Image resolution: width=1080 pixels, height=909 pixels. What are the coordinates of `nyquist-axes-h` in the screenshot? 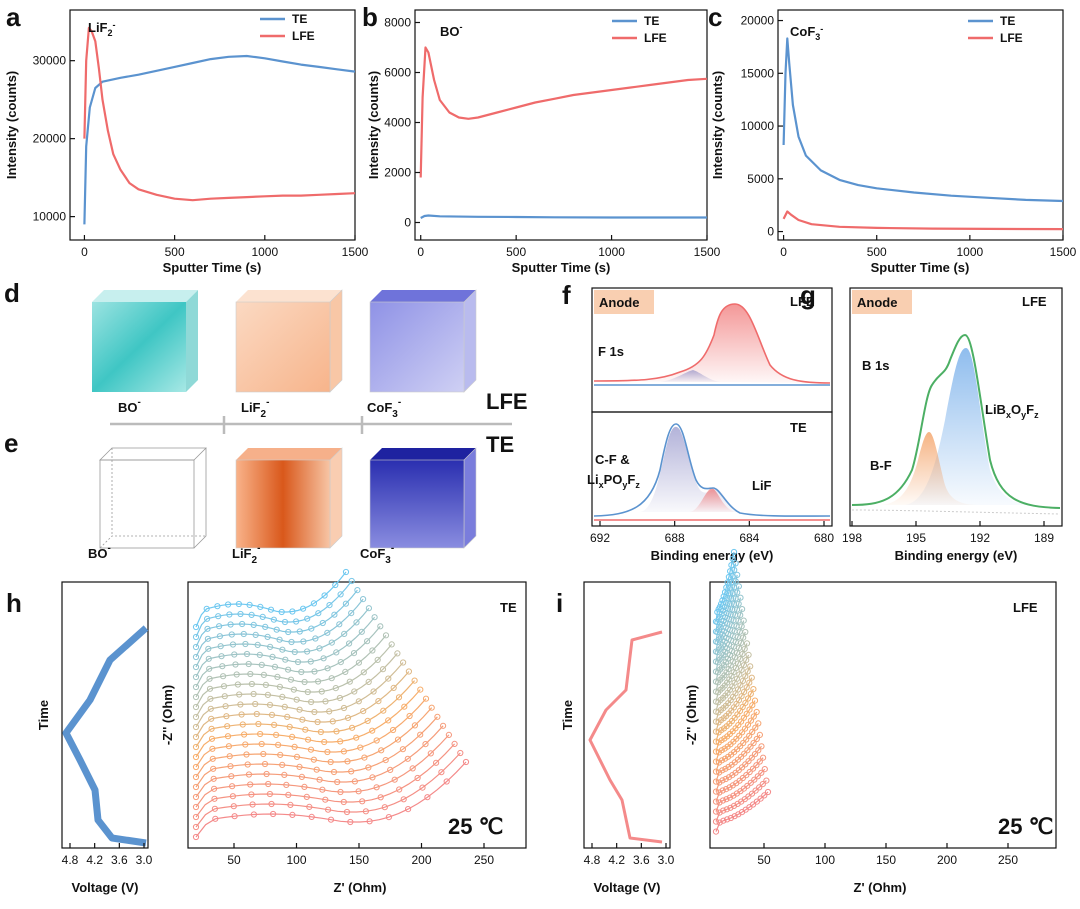 It's located at (357, 715).